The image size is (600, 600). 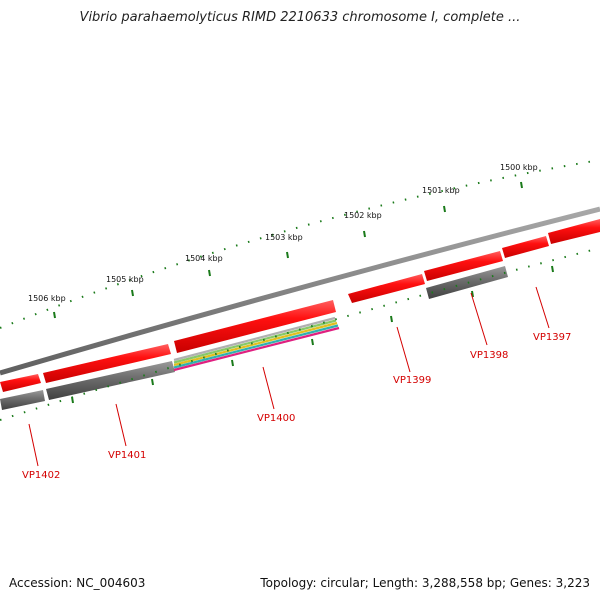 What do you see at coordinates (441, 190) in the screenshot?
I see `scale-label: 1501 kbp` at bounding box center [441, 190].